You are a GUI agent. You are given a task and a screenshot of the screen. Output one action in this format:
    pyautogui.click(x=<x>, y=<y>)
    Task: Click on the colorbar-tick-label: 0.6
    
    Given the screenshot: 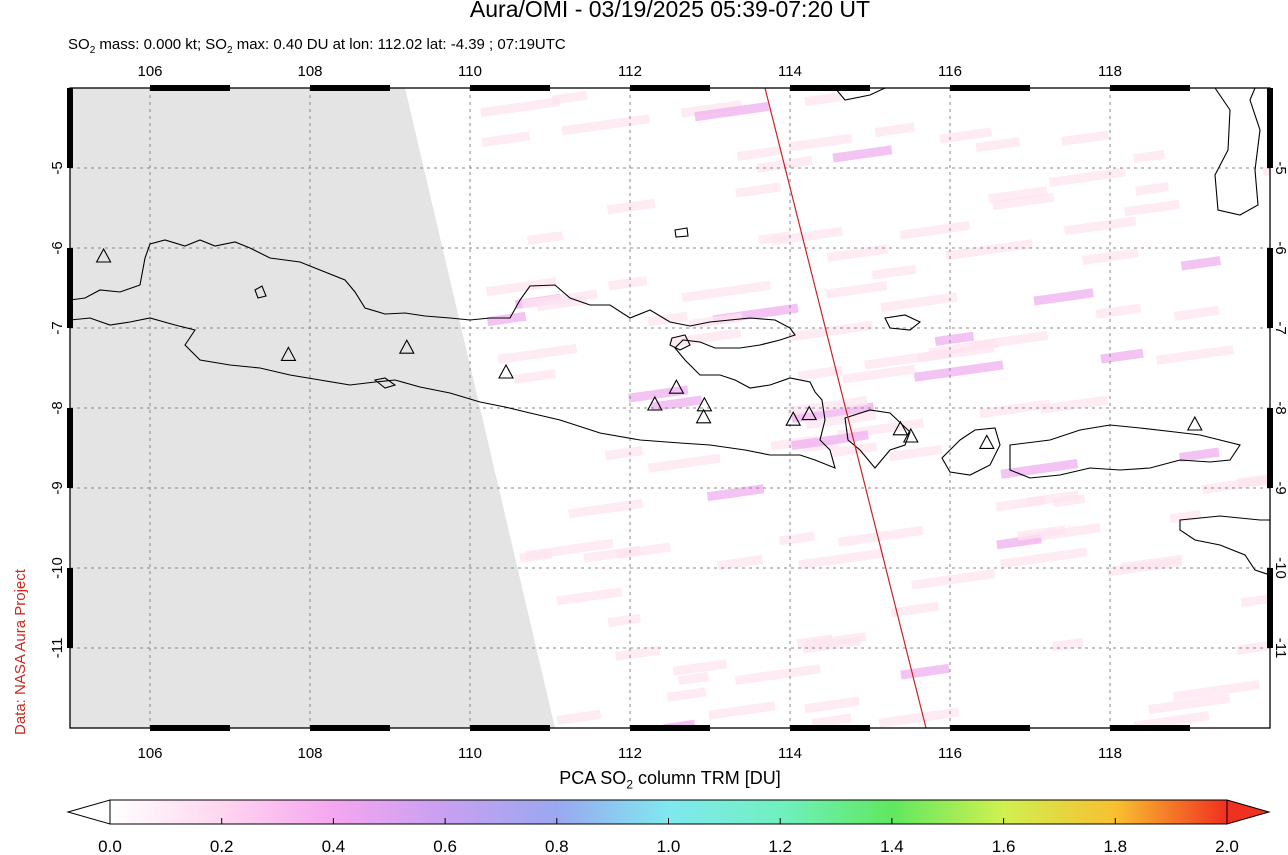 What is the action you would take?
    pyautogui.click(x=445, y=846)
    